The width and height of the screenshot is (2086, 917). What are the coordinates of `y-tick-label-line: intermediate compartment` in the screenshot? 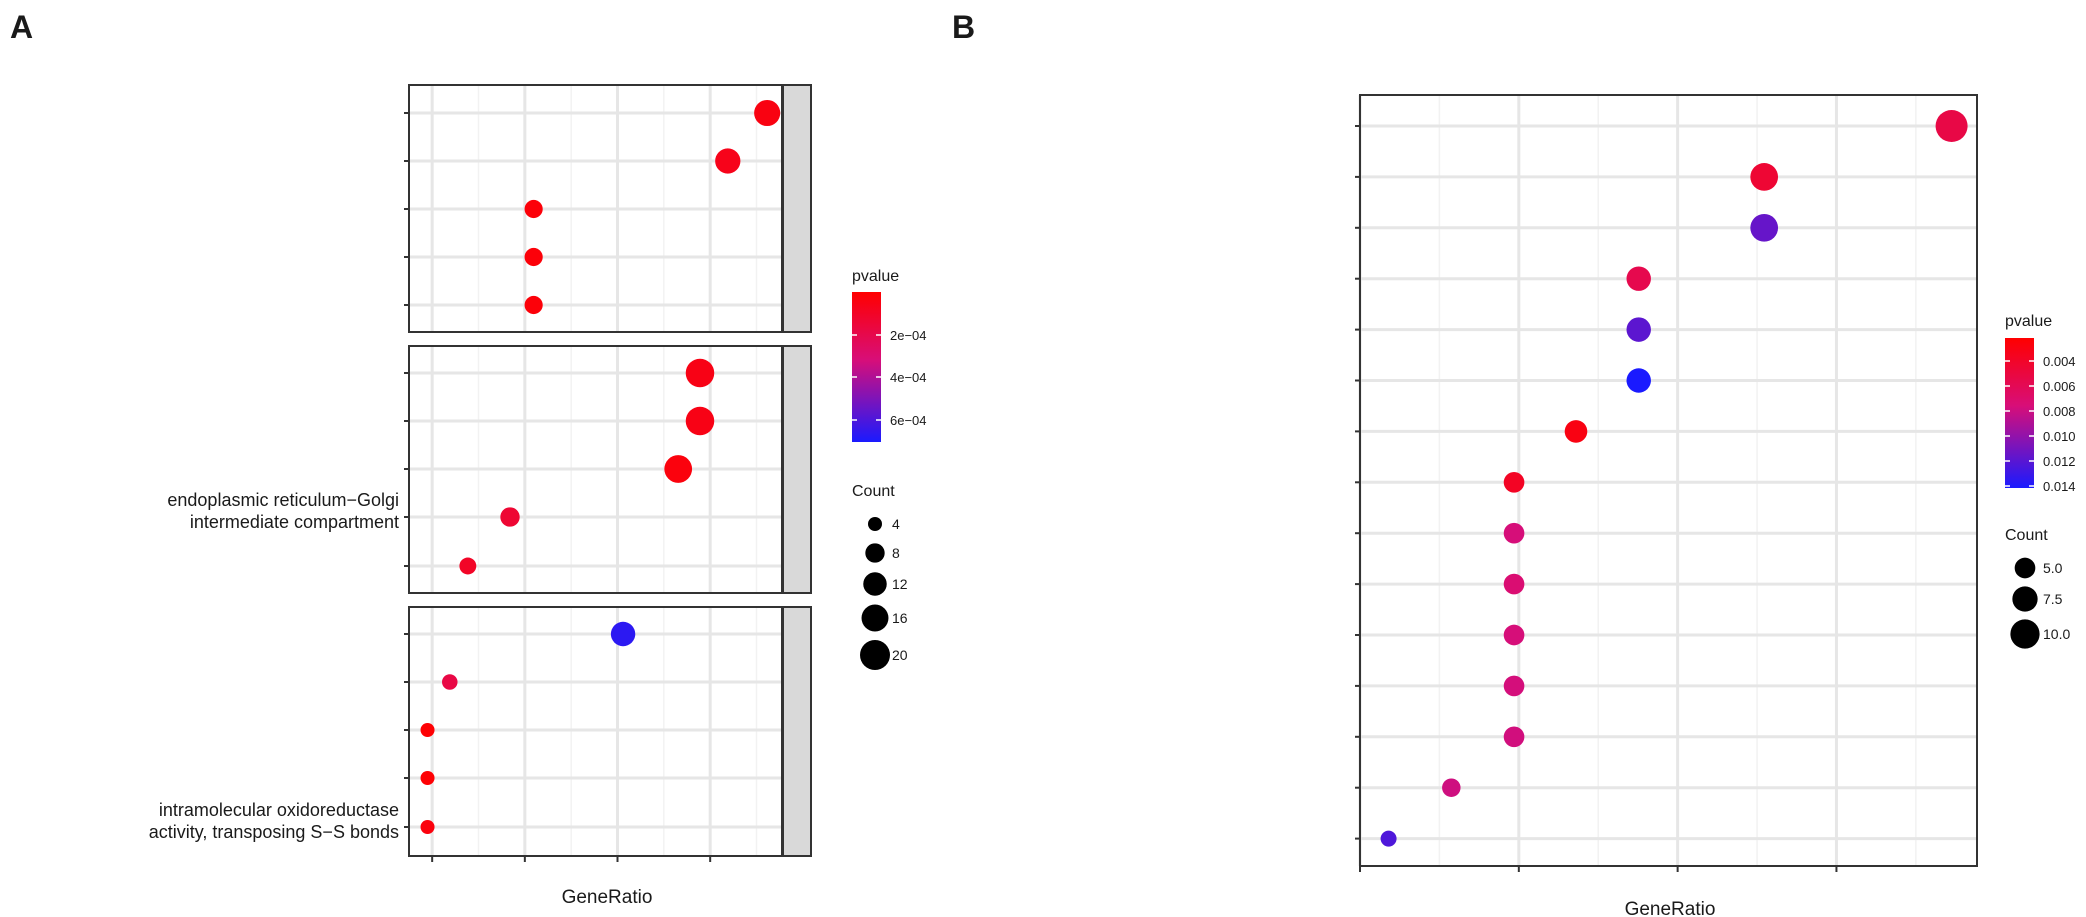 It's located at (294, 522).